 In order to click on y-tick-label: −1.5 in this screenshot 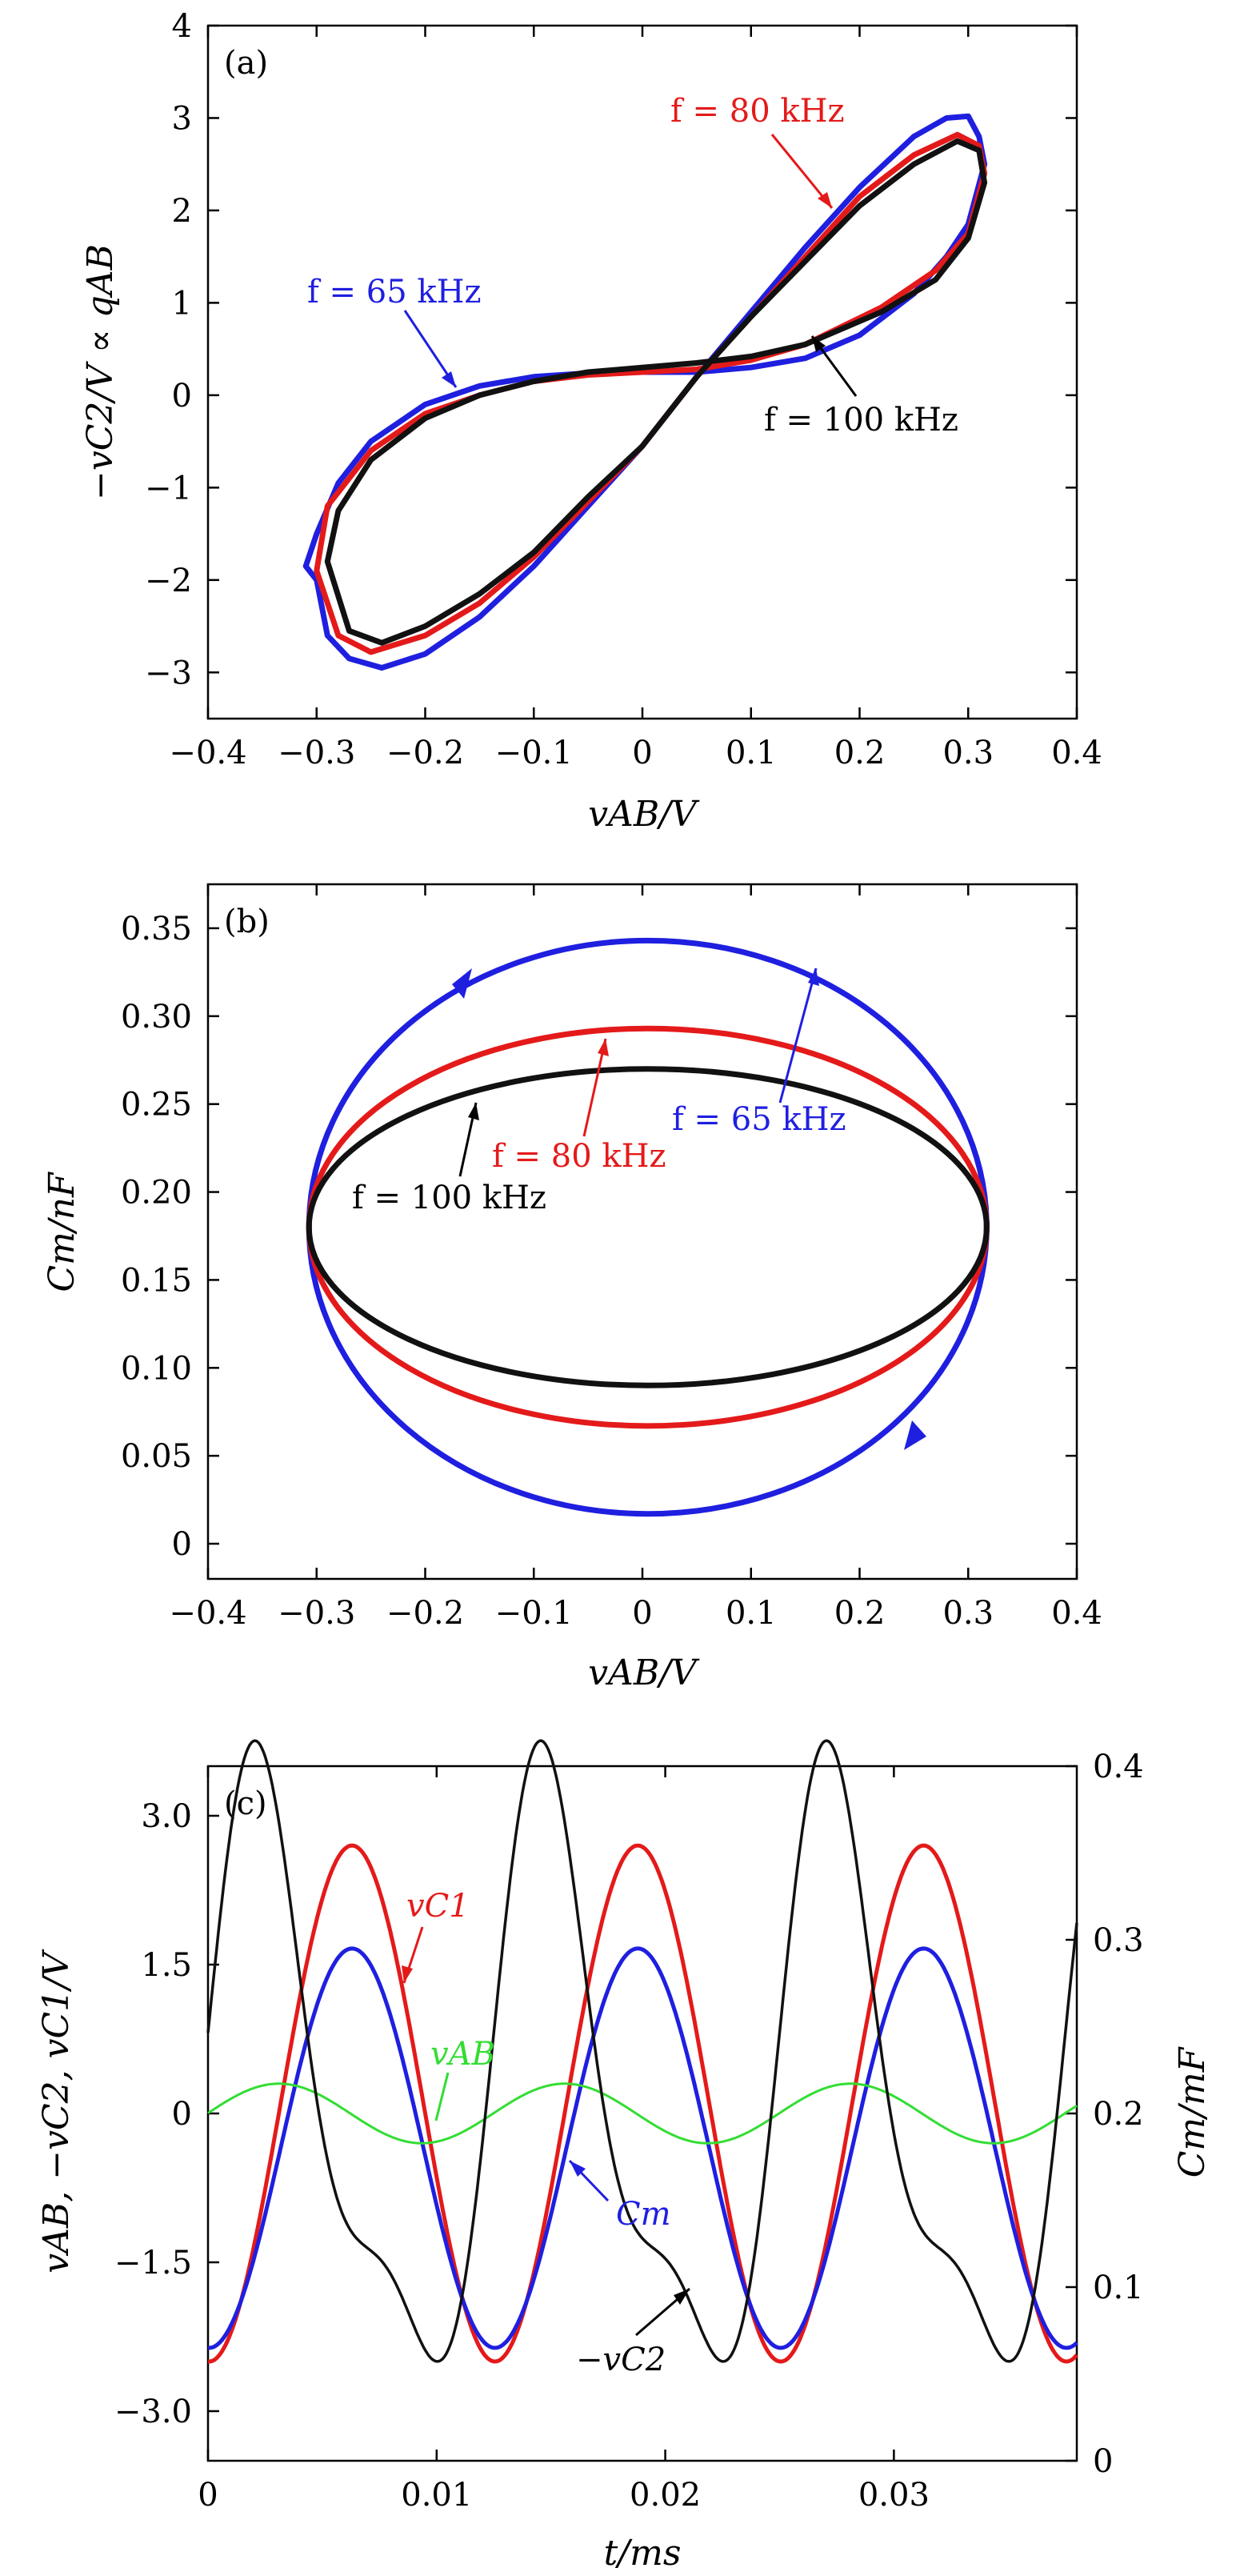, I will do `click(153, 2263)`.